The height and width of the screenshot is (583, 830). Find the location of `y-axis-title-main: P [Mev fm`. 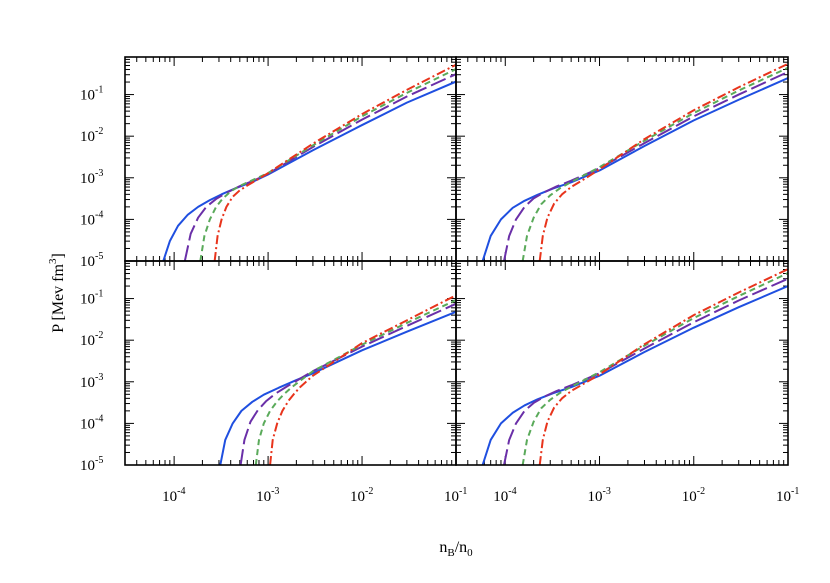

y-axis-title-main: P [Mev fm is located at coordinates (58, 297).